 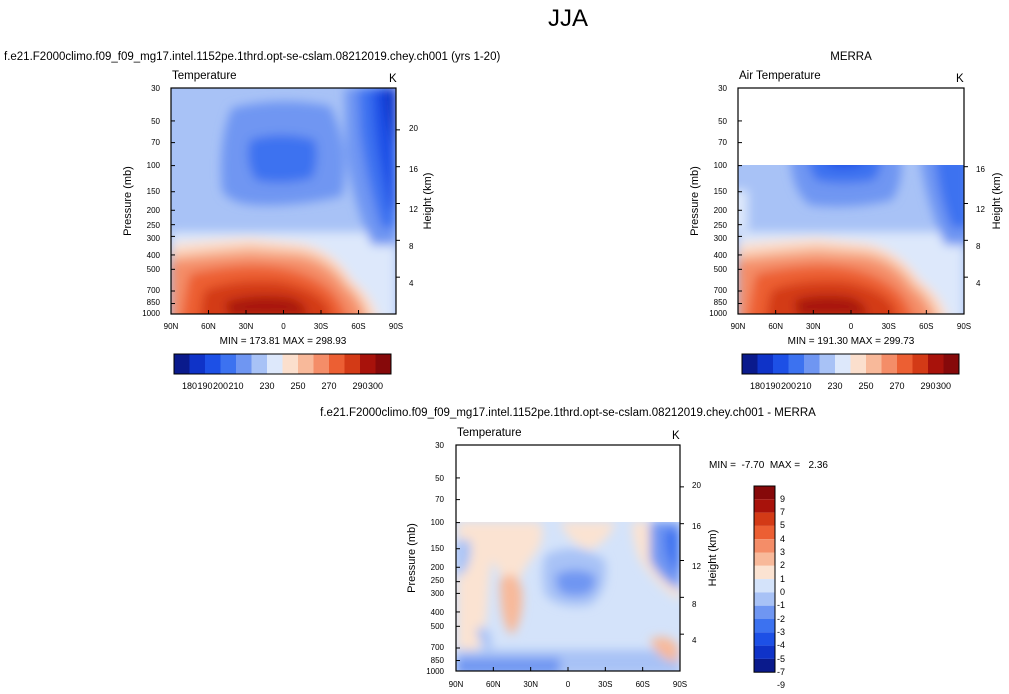 What do you see at coordinates (128, 201) in the screenshot?
I see `panel-1-ylabel: Pressure (mb)` at bounding box center [128, 201].